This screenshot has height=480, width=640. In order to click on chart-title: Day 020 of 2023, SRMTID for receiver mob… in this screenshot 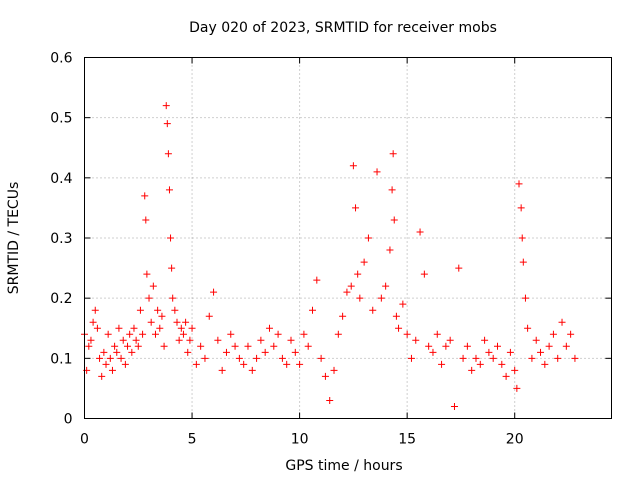, I will do `click(343, 28)`.